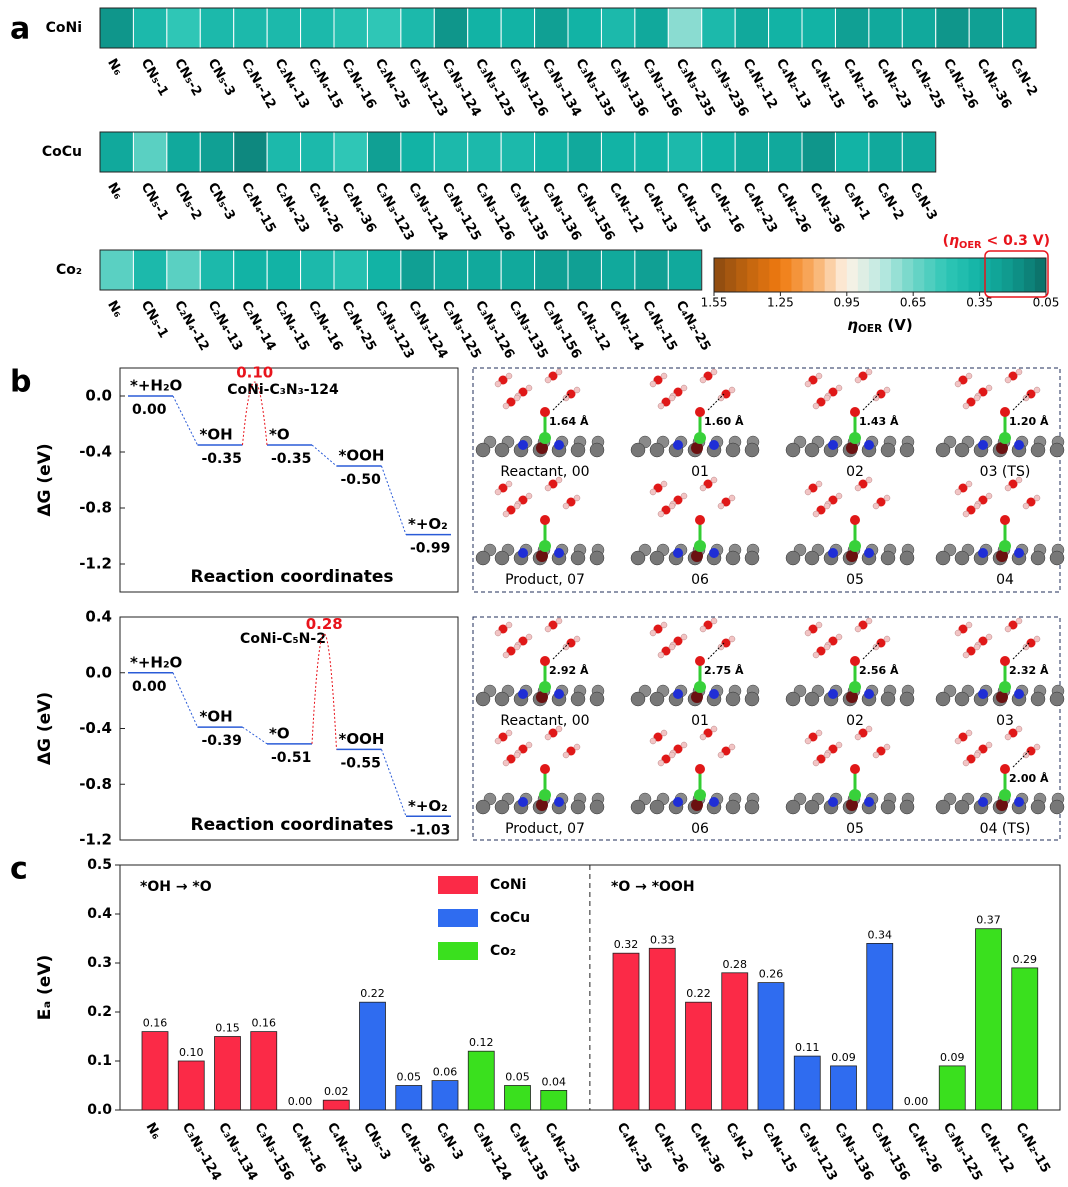 Image resolution: width=1068 pixels, height=1187 pixels. What do you see at coordinates (855, 580) in the screenshot?
I see `snapshot-caption: 05` at bounding box center [855, 580].